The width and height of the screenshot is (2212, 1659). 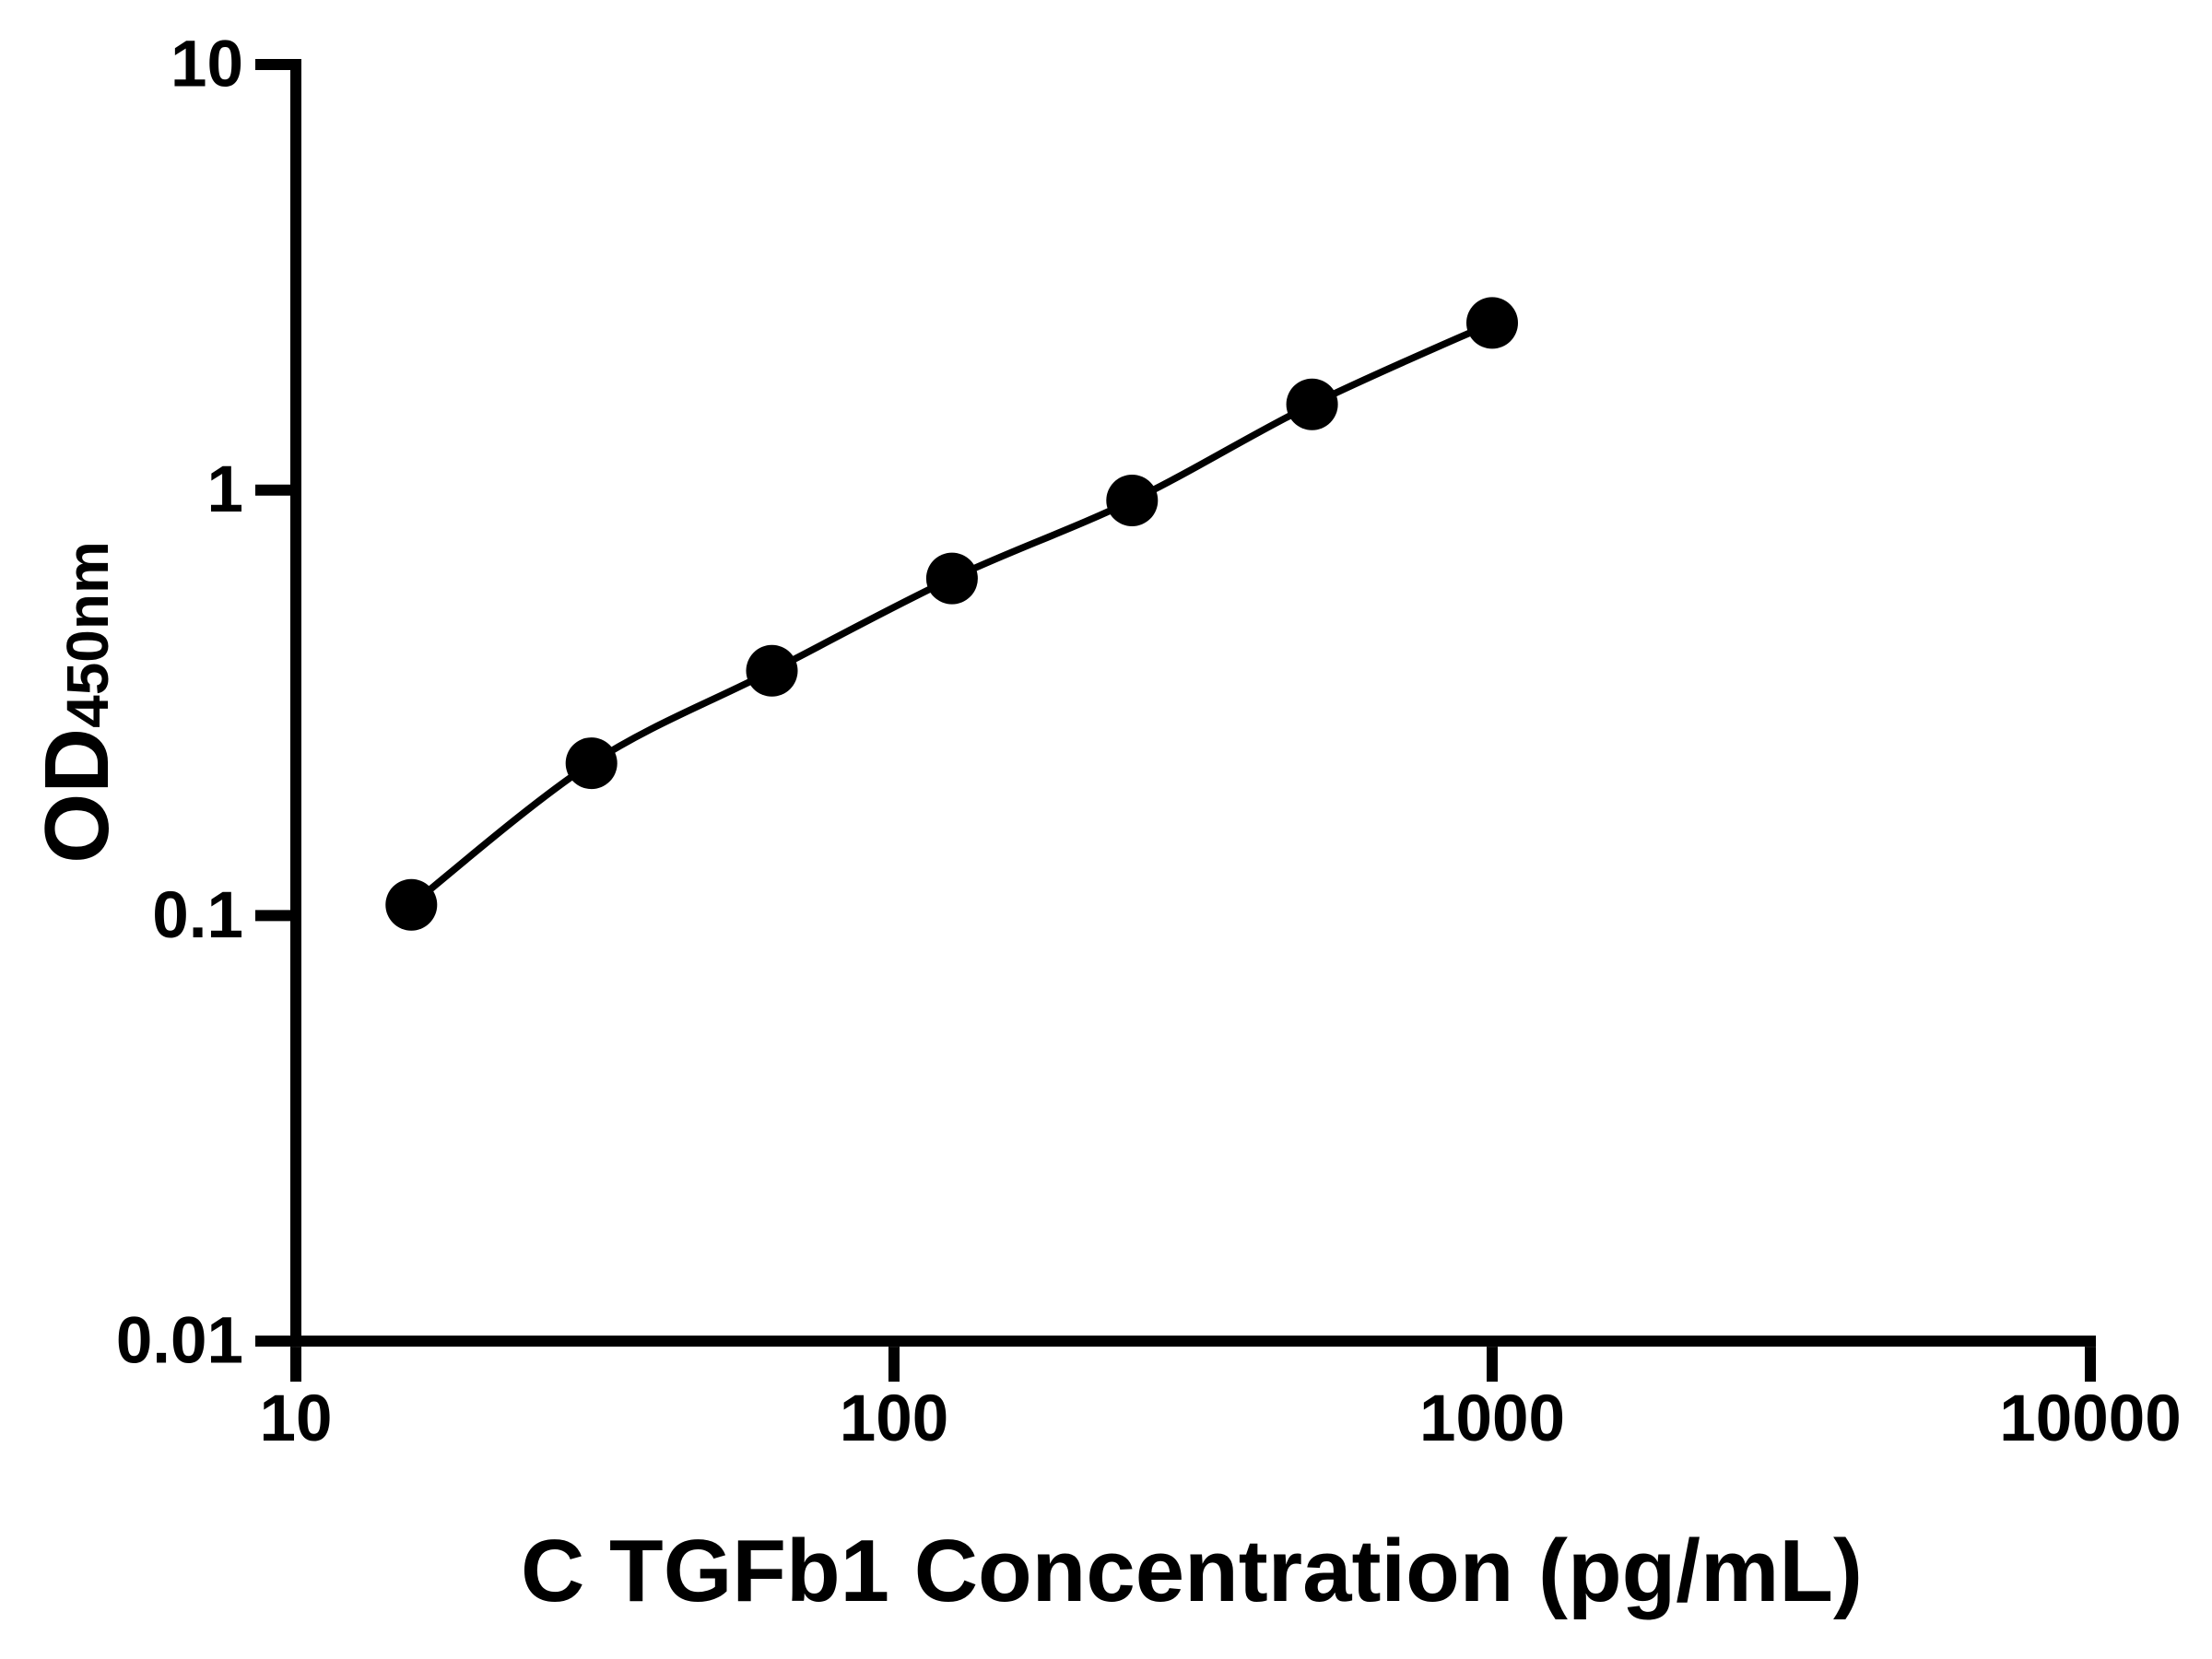 What do you see at coordinates (76, 796) in the screenshot?
I see `y-axis-title-main: OD` at bounding box center [76, 796].